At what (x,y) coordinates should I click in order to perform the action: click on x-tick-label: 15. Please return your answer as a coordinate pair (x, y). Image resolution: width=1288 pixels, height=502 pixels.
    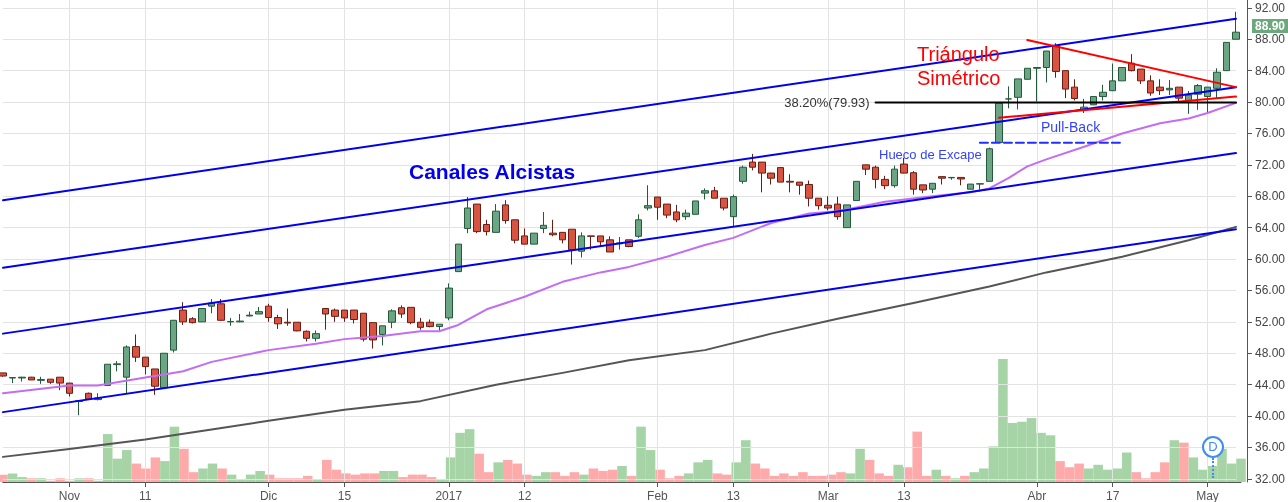
    Looking at the image, I should click on (344, 495).